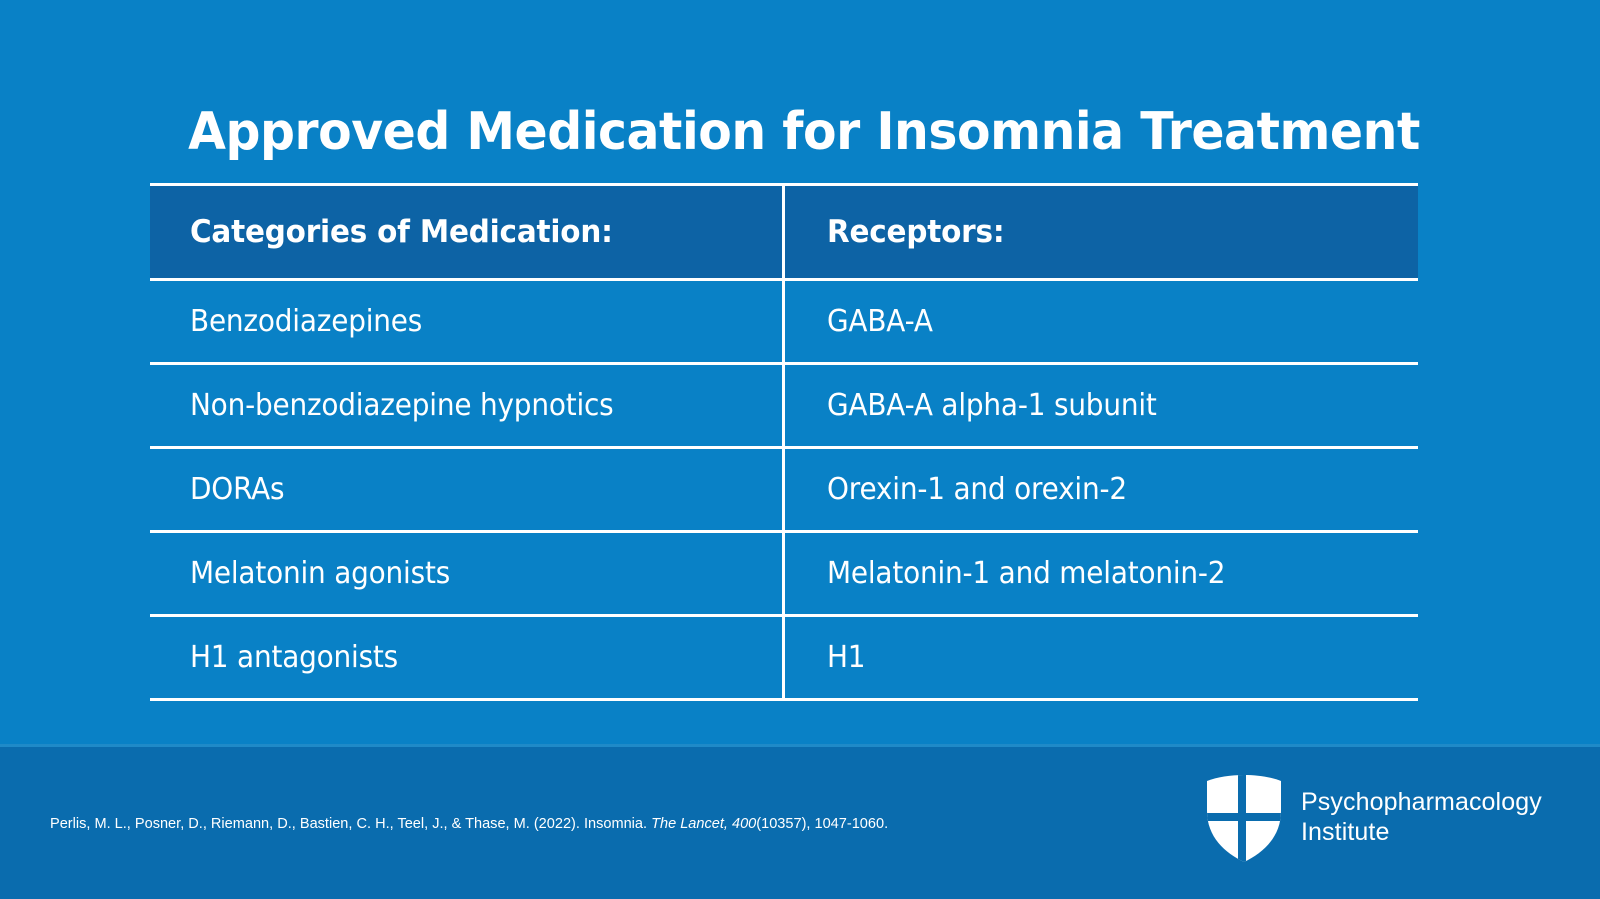  Describe the element at coordinates (320, 573) in the screenshot. I see `cell-category-label: Melatonin agonists` at that location.